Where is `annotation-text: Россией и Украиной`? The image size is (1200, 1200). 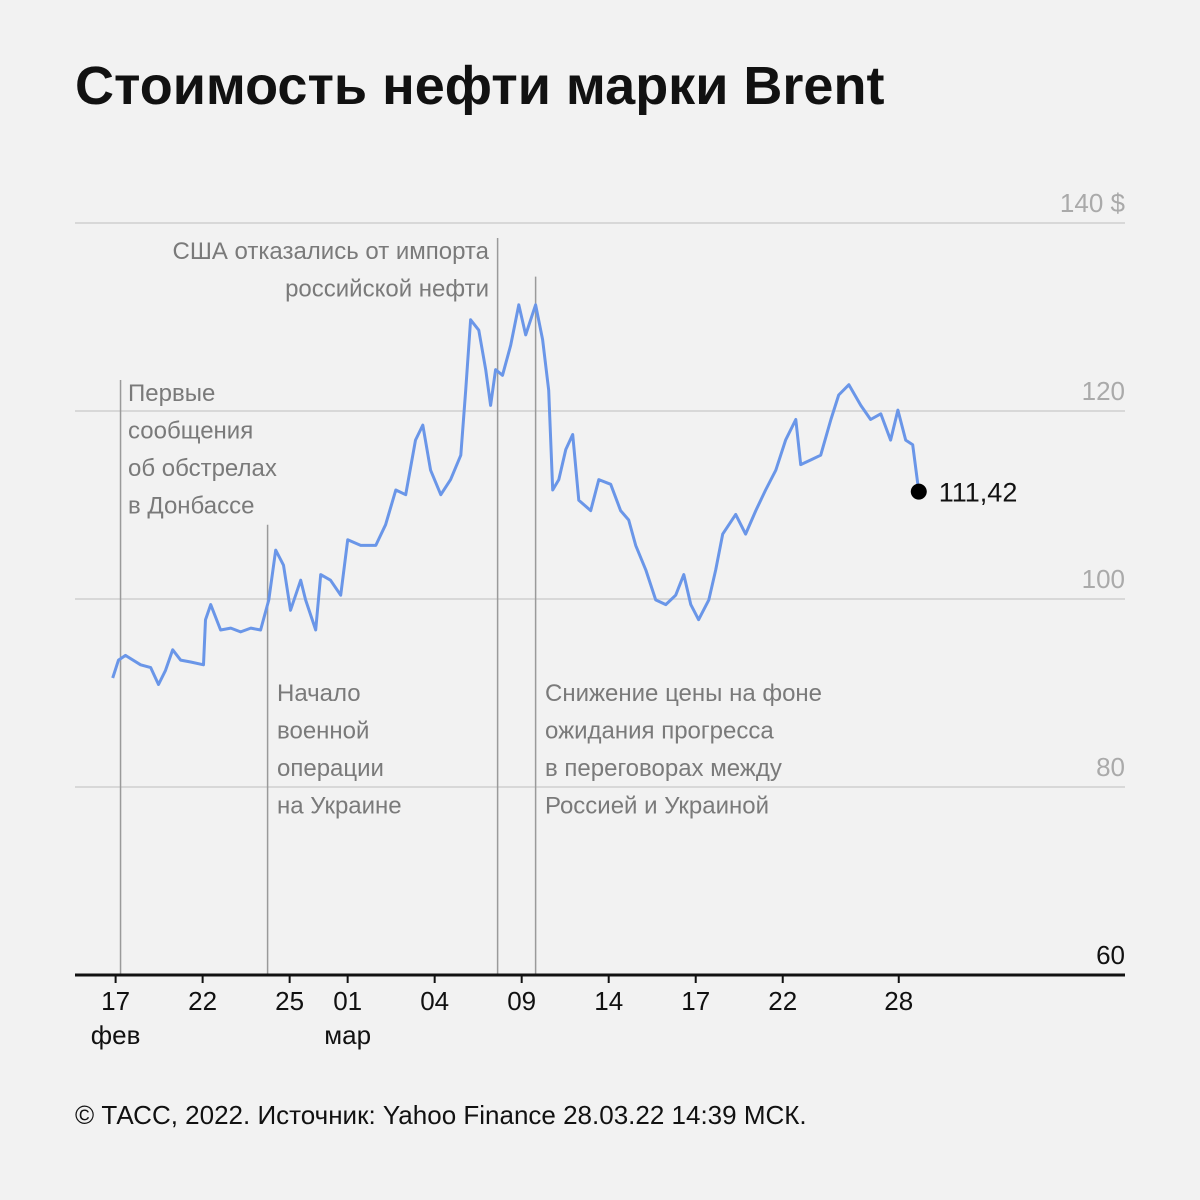 annotation-text: Россией и Украиной is located at coordinates (657, 806).